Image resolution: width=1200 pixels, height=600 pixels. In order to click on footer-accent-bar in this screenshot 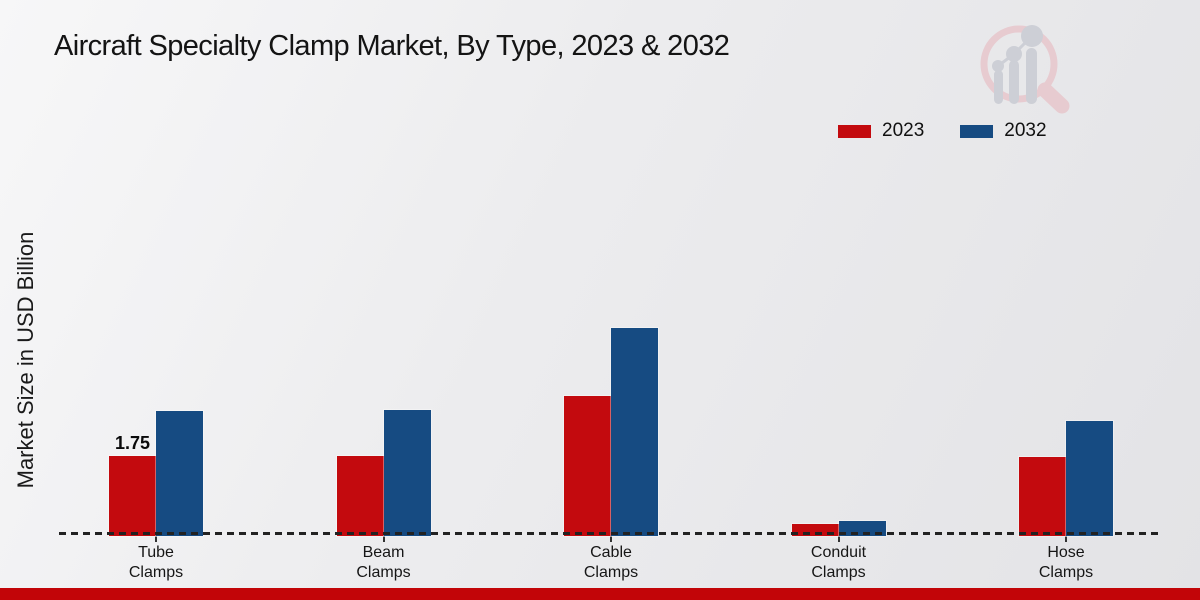, I will do `click(600, 594)`.